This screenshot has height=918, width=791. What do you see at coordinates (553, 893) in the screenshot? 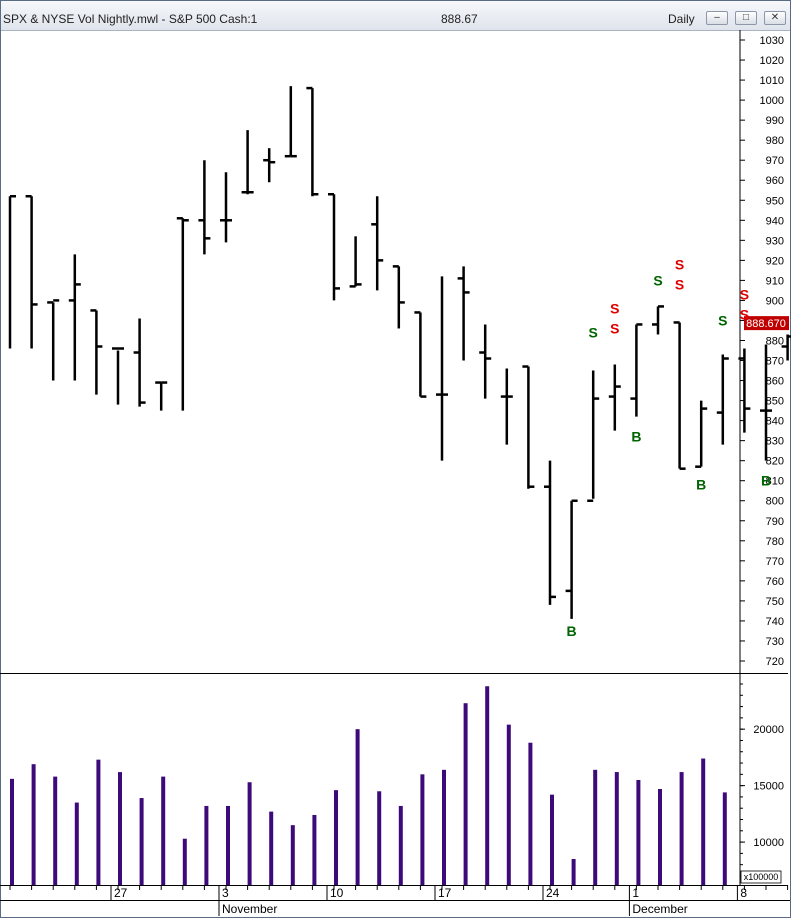
I see `day-label: 24` at bounding box center [553, 893].